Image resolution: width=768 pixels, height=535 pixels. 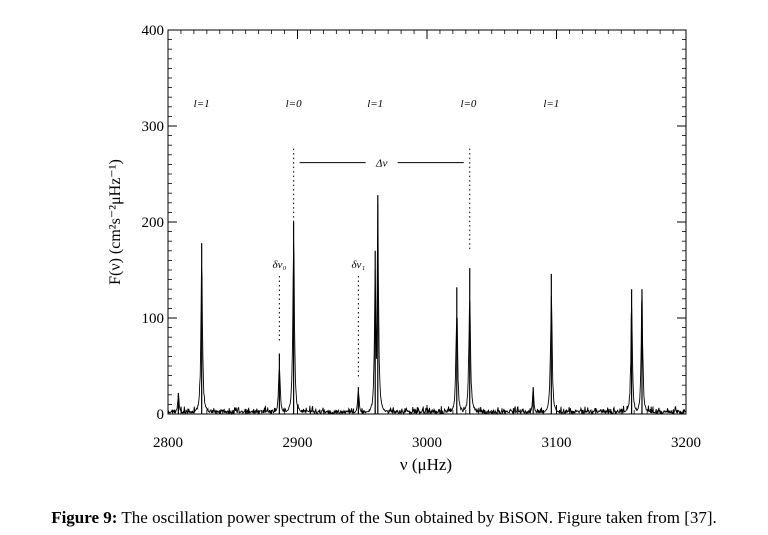 What do you see at coordinates (298, 443) in the screenshot?
I see `x-tick-label: 2900` at bounding box center [298, 443].